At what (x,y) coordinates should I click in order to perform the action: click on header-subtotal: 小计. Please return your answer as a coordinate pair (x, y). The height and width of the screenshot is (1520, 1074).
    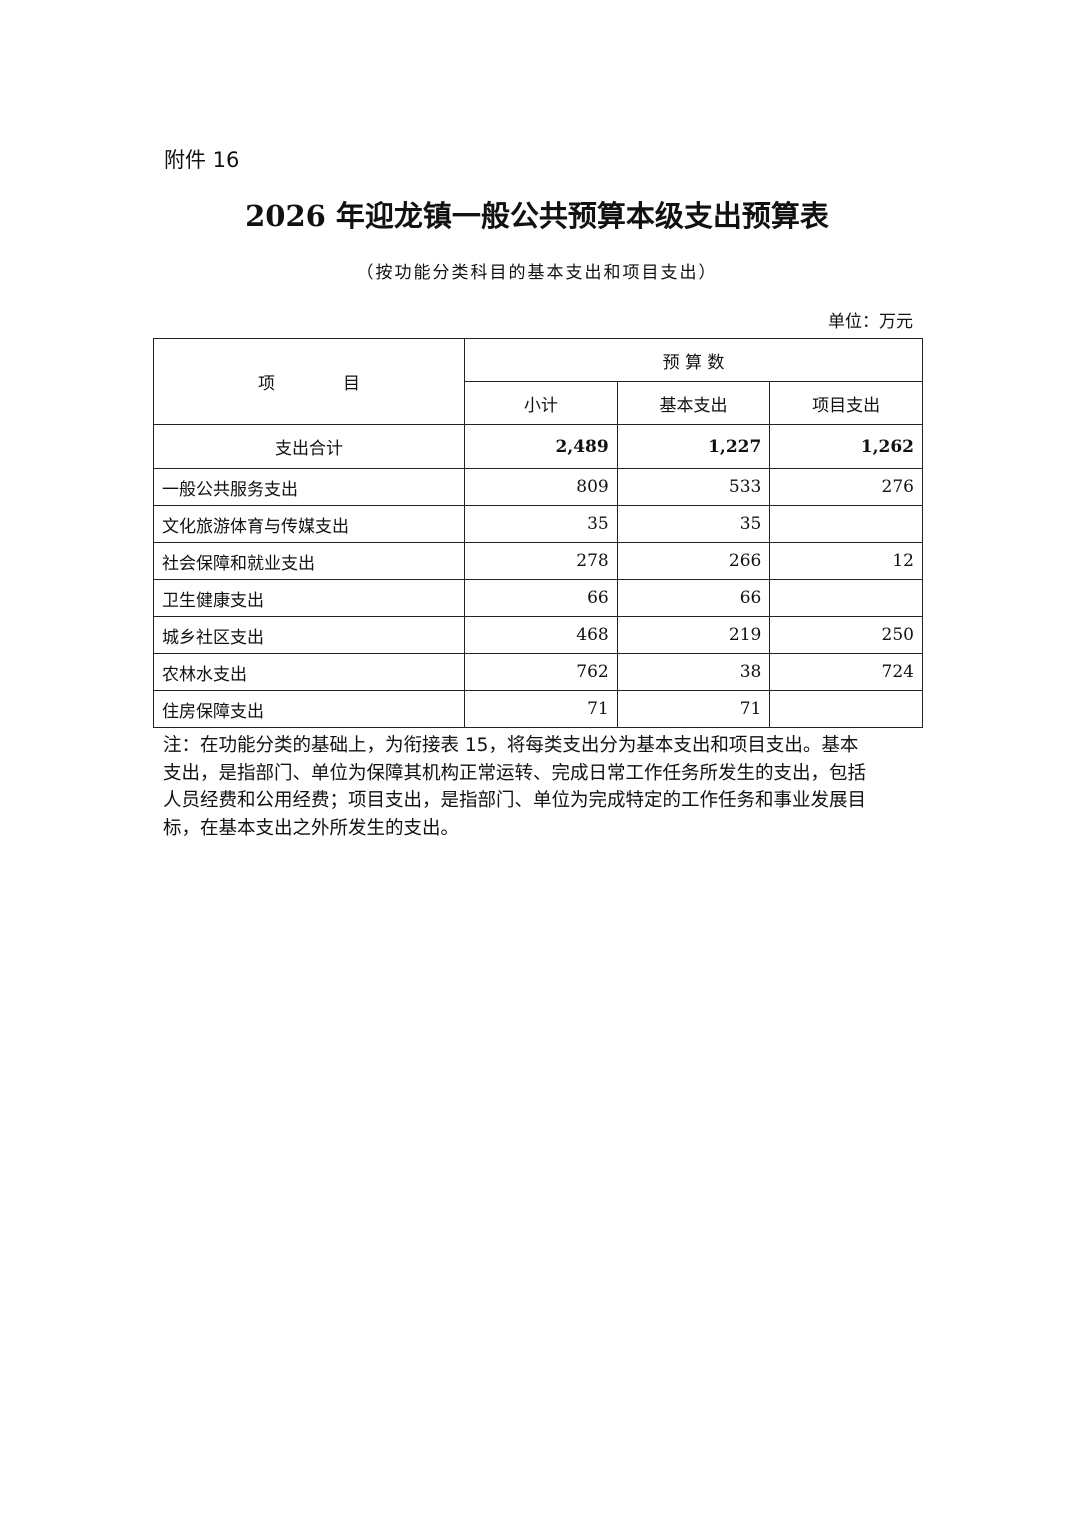
    Looking at the image, I should click on (541, 403).